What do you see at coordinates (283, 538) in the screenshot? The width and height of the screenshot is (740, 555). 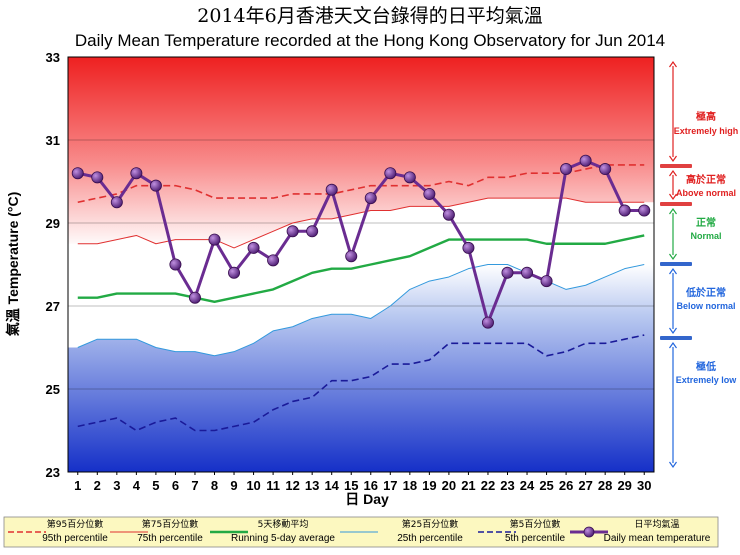 I see `legend-label: Running 5-day average` at bounding box center [283, 538].